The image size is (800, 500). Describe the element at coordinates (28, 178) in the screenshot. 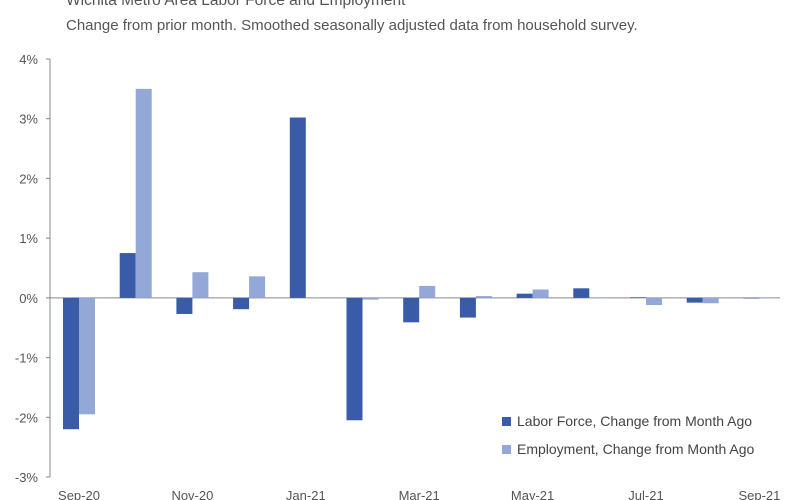

I see `y-tick-label: 2%` at that location.